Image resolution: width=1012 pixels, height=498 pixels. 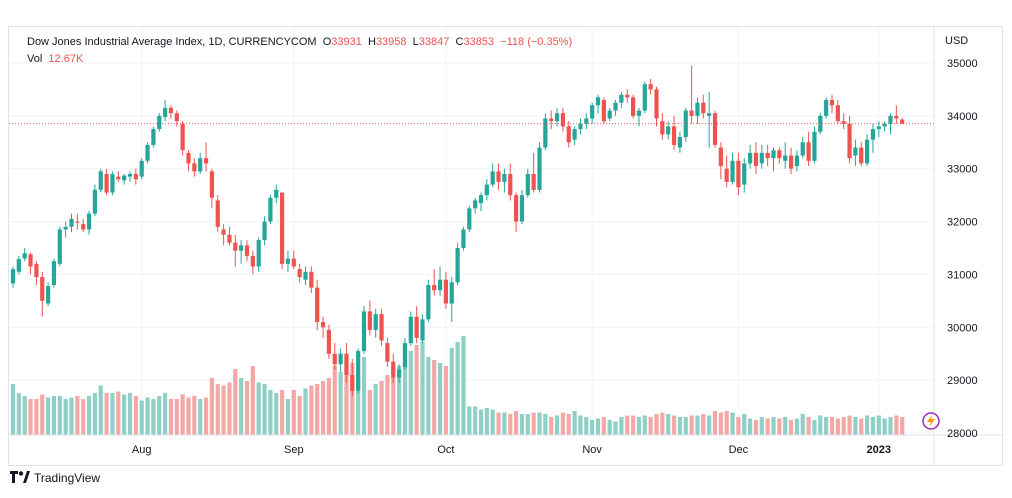 I want to click on time-tick-label: 2023, so click(x=879, y=450).